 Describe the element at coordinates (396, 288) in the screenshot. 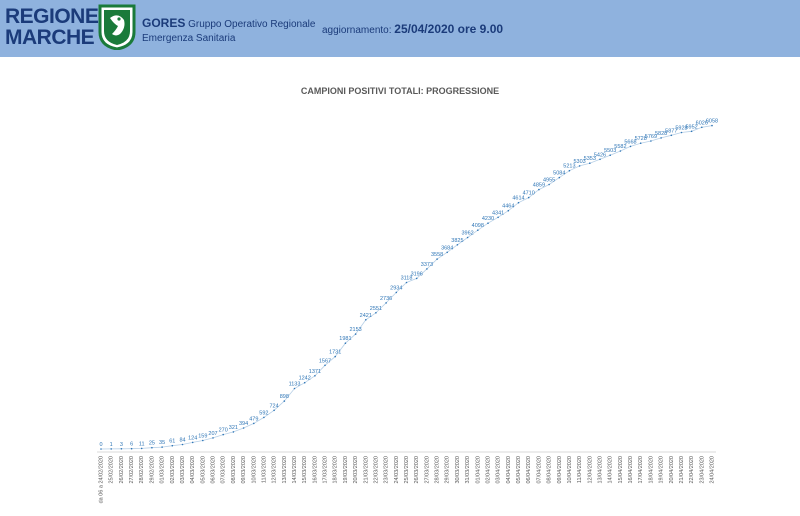

I see `data-label: 2934` at that location.